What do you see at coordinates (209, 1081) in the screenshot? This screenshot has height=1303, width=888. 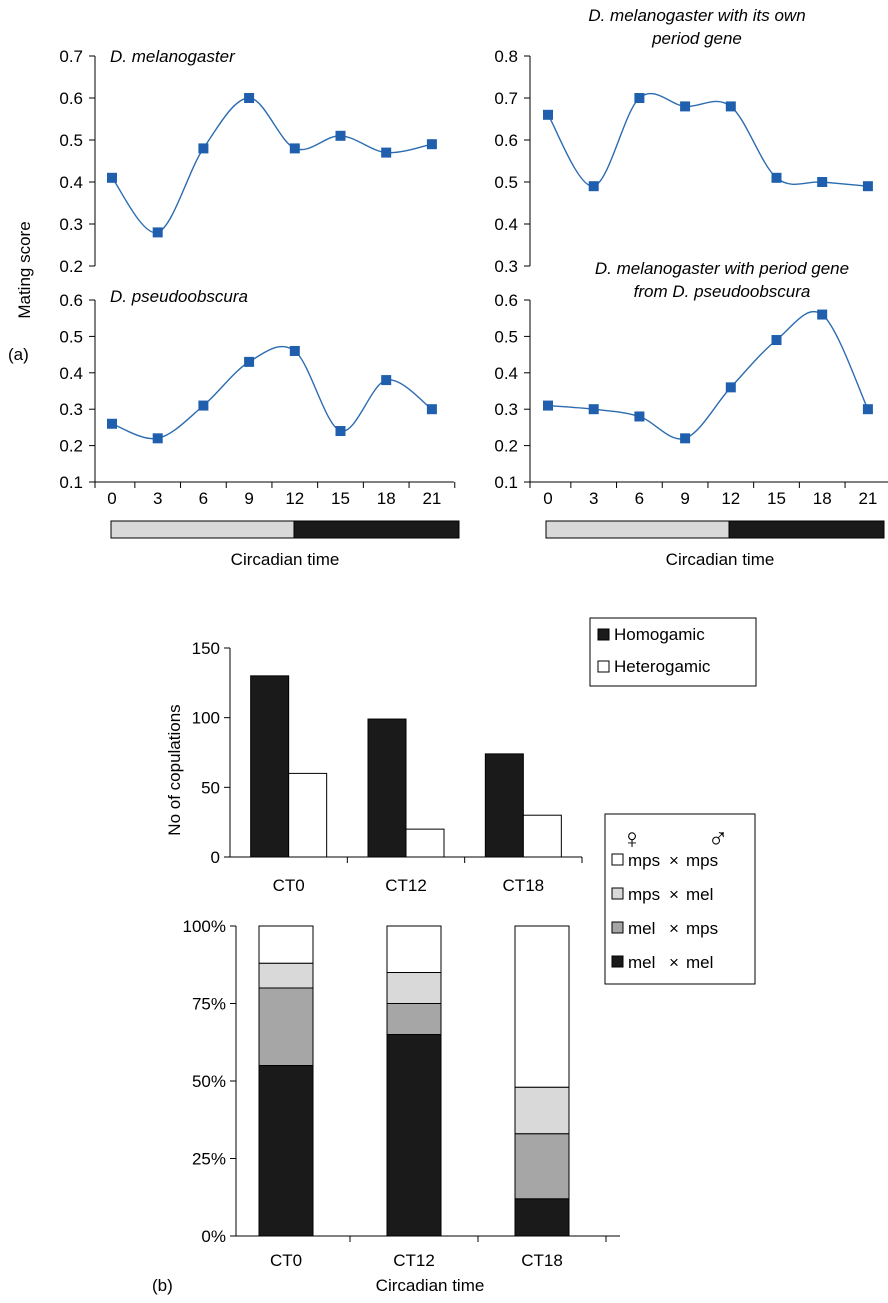 I see `b2-y-tick-label: 50%` at bounding box center [209, 1081].